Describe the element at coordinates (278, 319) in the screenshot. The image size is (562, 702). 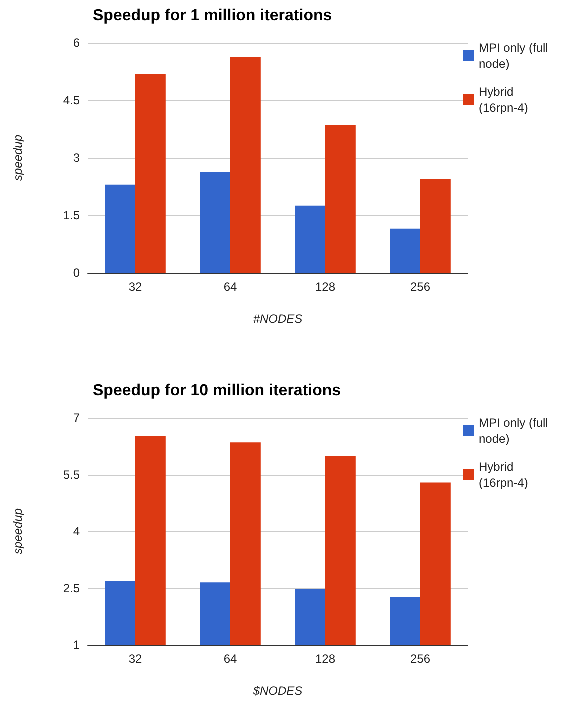
I see `x-axis-title: #NODES` at that location.